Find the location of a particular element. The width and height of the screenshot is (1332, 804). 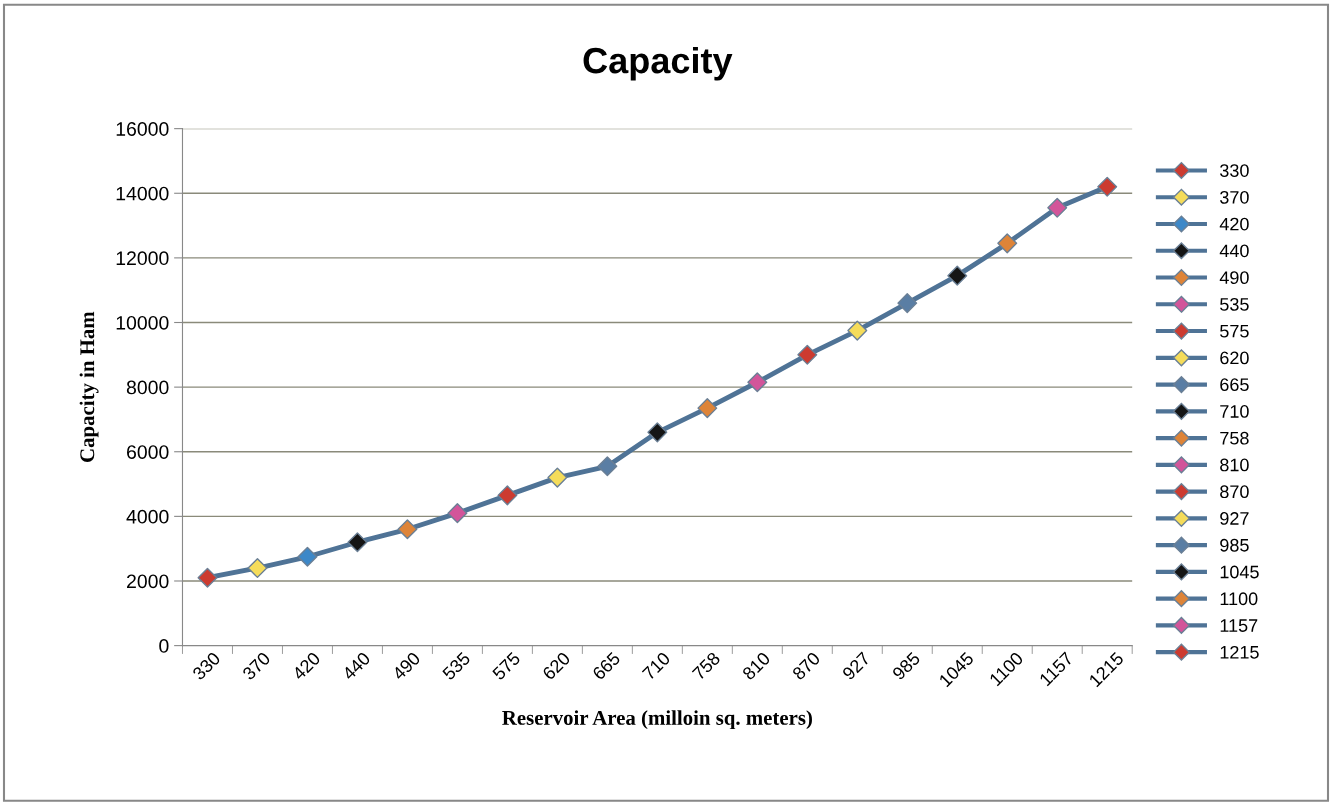

x-tick-label: 927 is located at coordinates (856, 666).